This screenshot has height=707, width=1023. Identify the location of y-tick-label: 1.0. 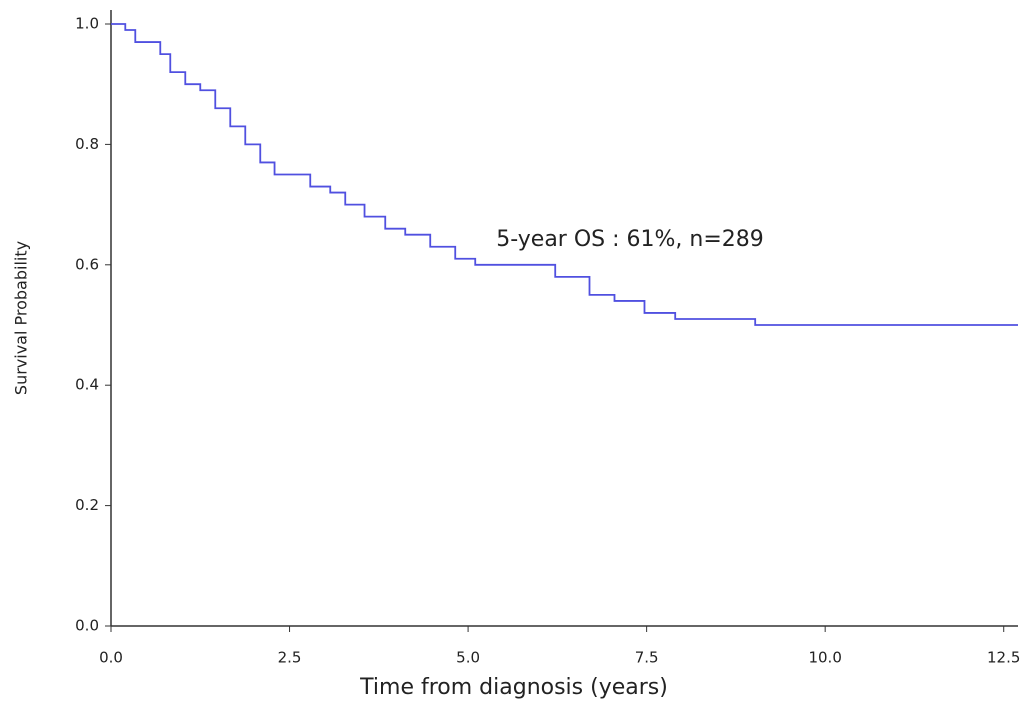
(87, 24).